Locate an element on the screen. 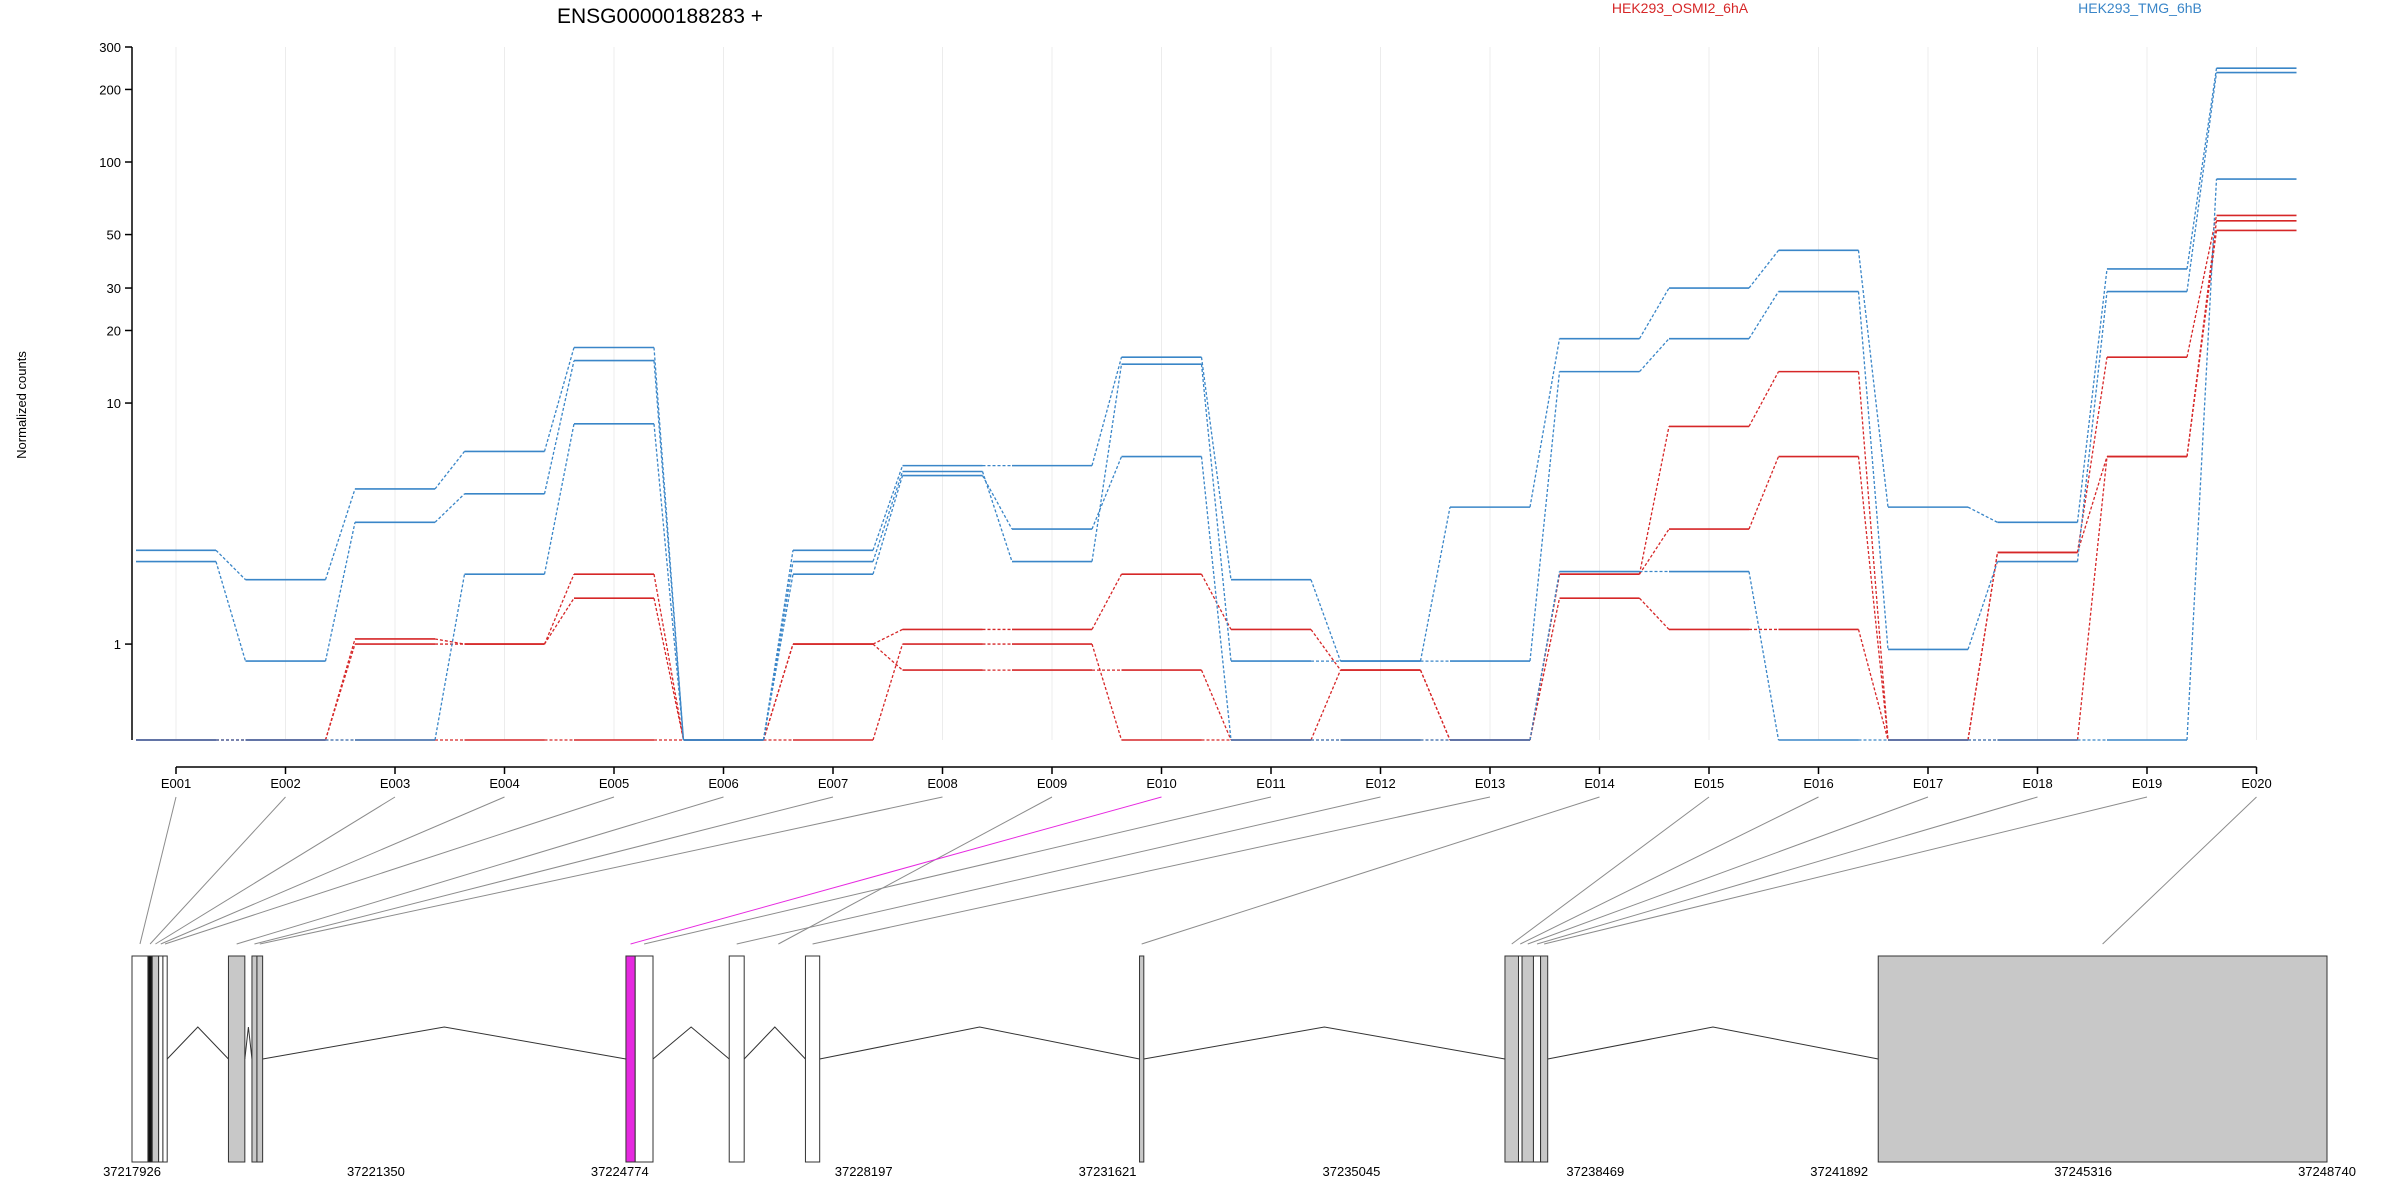  exon-e005 is located at coordinates (165, 1059).